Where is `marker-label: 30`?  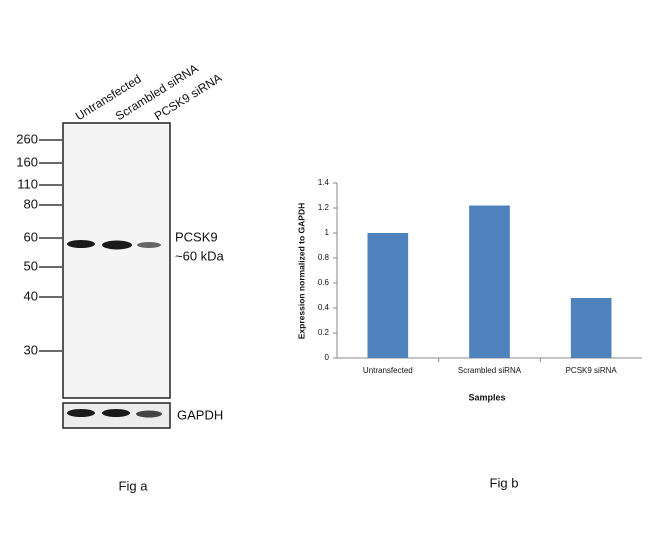
marker-label: 30 is located at coordinates (31, 349).